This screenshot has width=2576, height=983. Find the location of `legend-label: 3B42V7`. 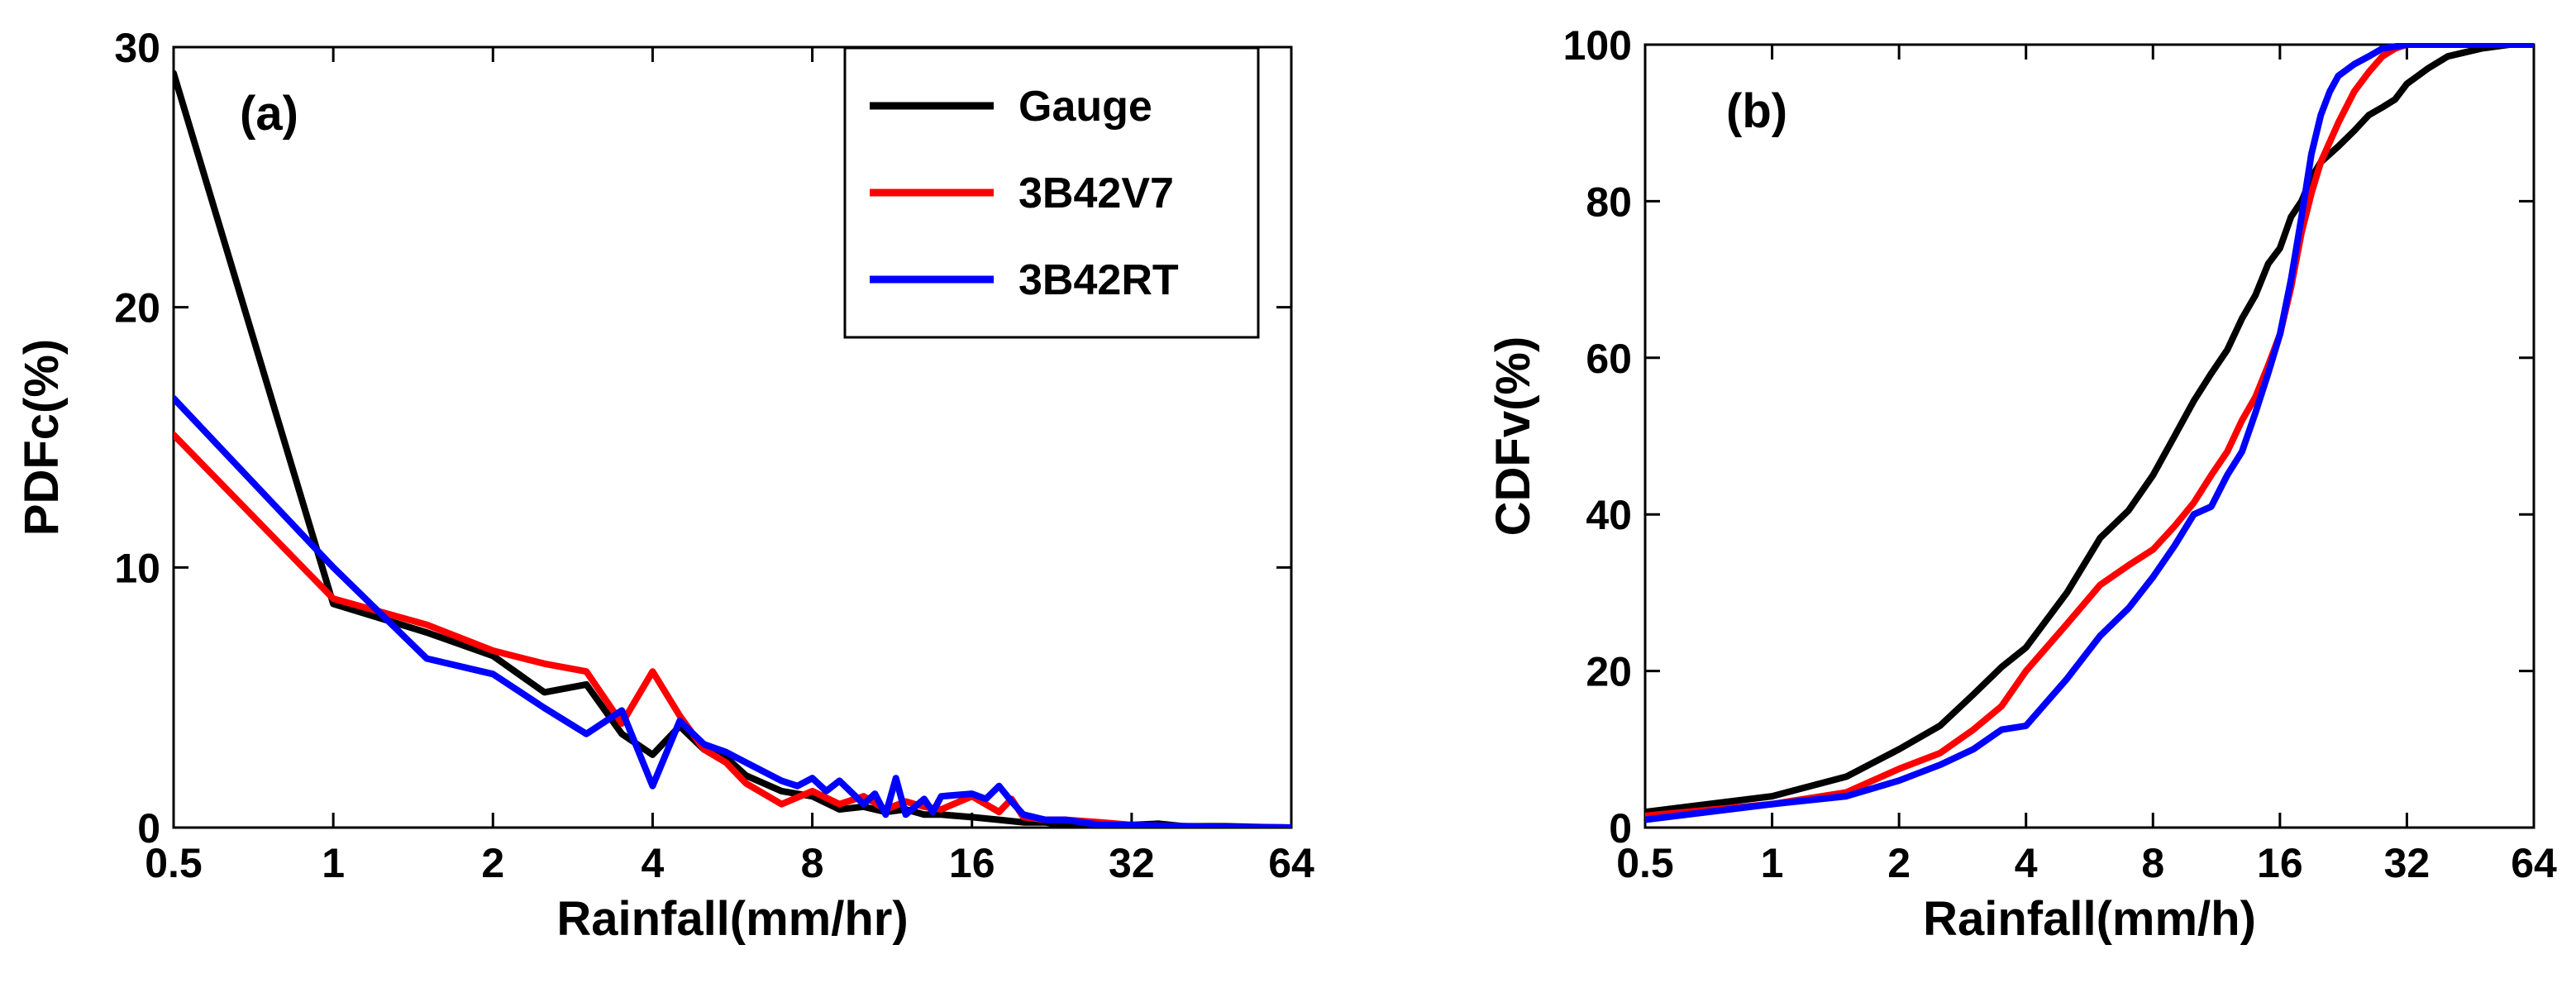

legend-label: 3B42V7 is located at coordinates (1096, 193).